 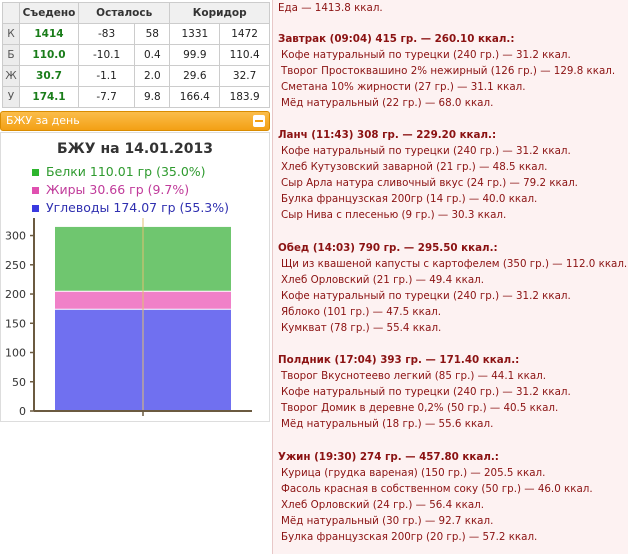 What do you see at coordinates (128, 318) in the screenshot?
I see `macros-chart: 300 250 200 150 100 50 0` at bounding box center [128, 318].